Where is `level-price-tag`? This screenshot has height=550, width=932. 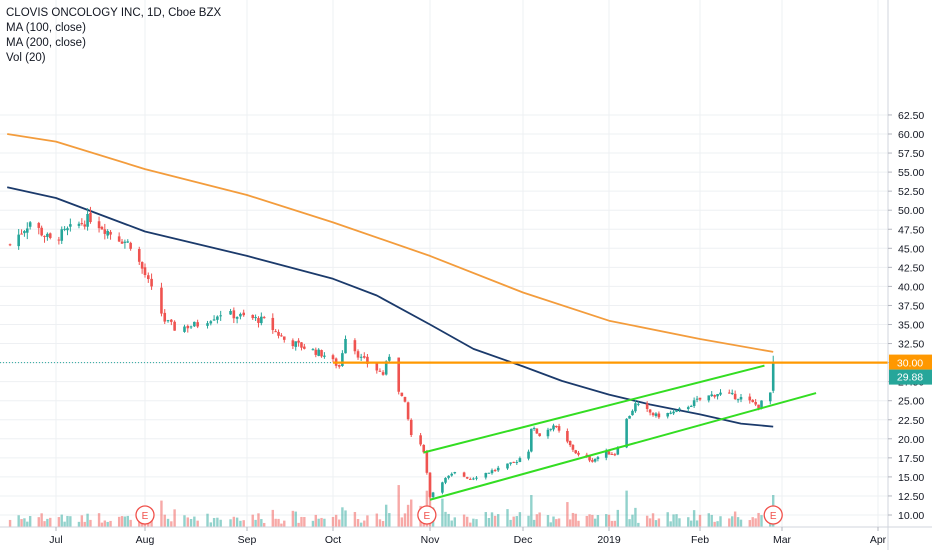
level-price-tag is located at coordinates (910, 362).